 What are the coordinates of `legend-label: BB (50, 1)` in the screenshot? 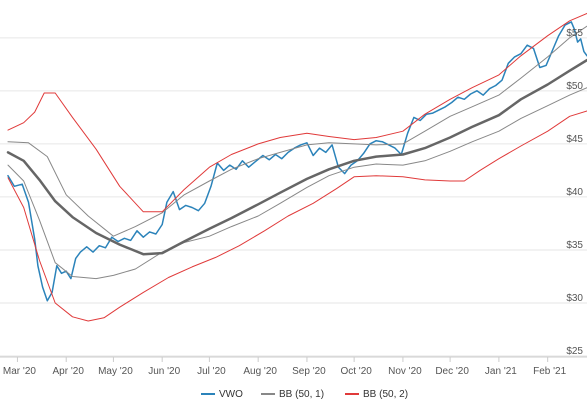 It's located at (301, 394).